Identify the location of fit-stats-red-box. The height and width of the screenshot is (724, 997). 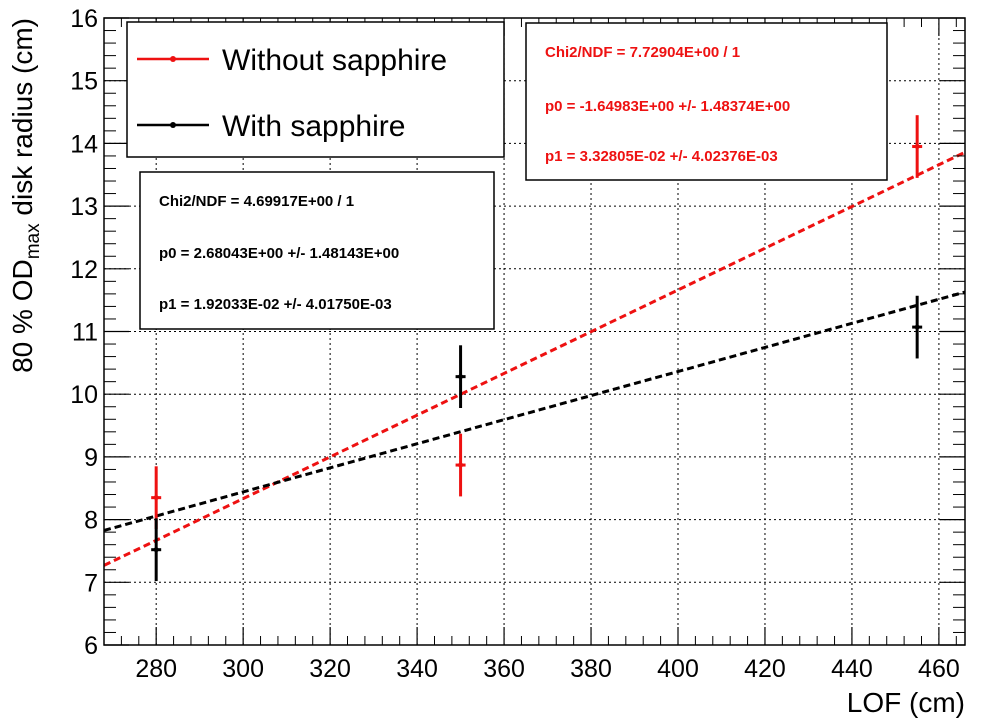
(706, 101).